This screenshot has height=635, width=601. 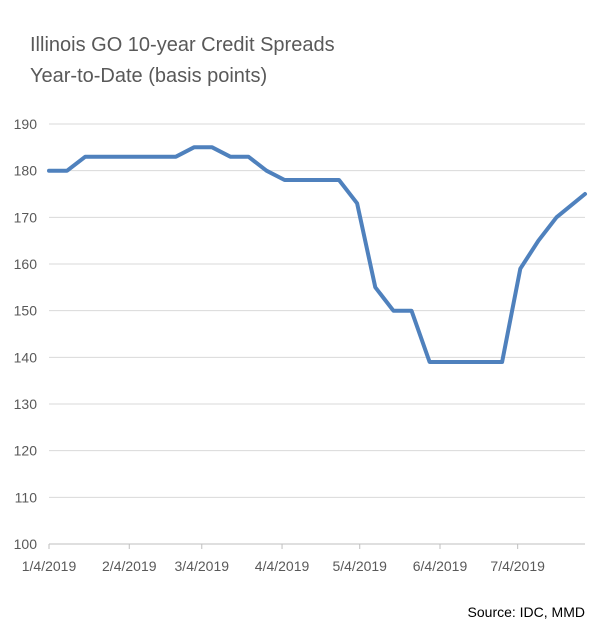 What do you see at coordinates (129, 566) in the screenshot?
I see `x-tick-label-1: 2/4/2019` at bounding box center [129, 566].